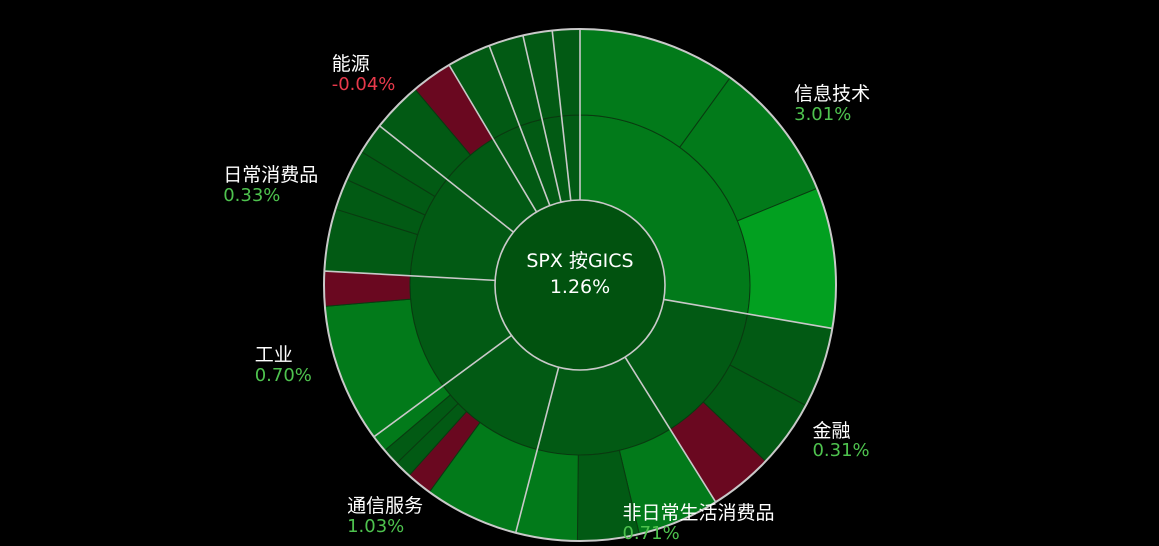  I want to click on sector-label: 工业 0.70%, so click(283, 364).